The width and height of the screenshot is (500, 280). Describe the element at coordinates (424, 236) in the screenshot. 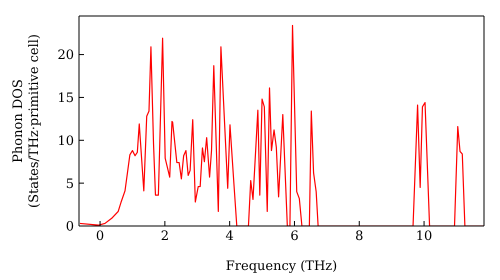

I see `x-tick-label: 10` at that location.